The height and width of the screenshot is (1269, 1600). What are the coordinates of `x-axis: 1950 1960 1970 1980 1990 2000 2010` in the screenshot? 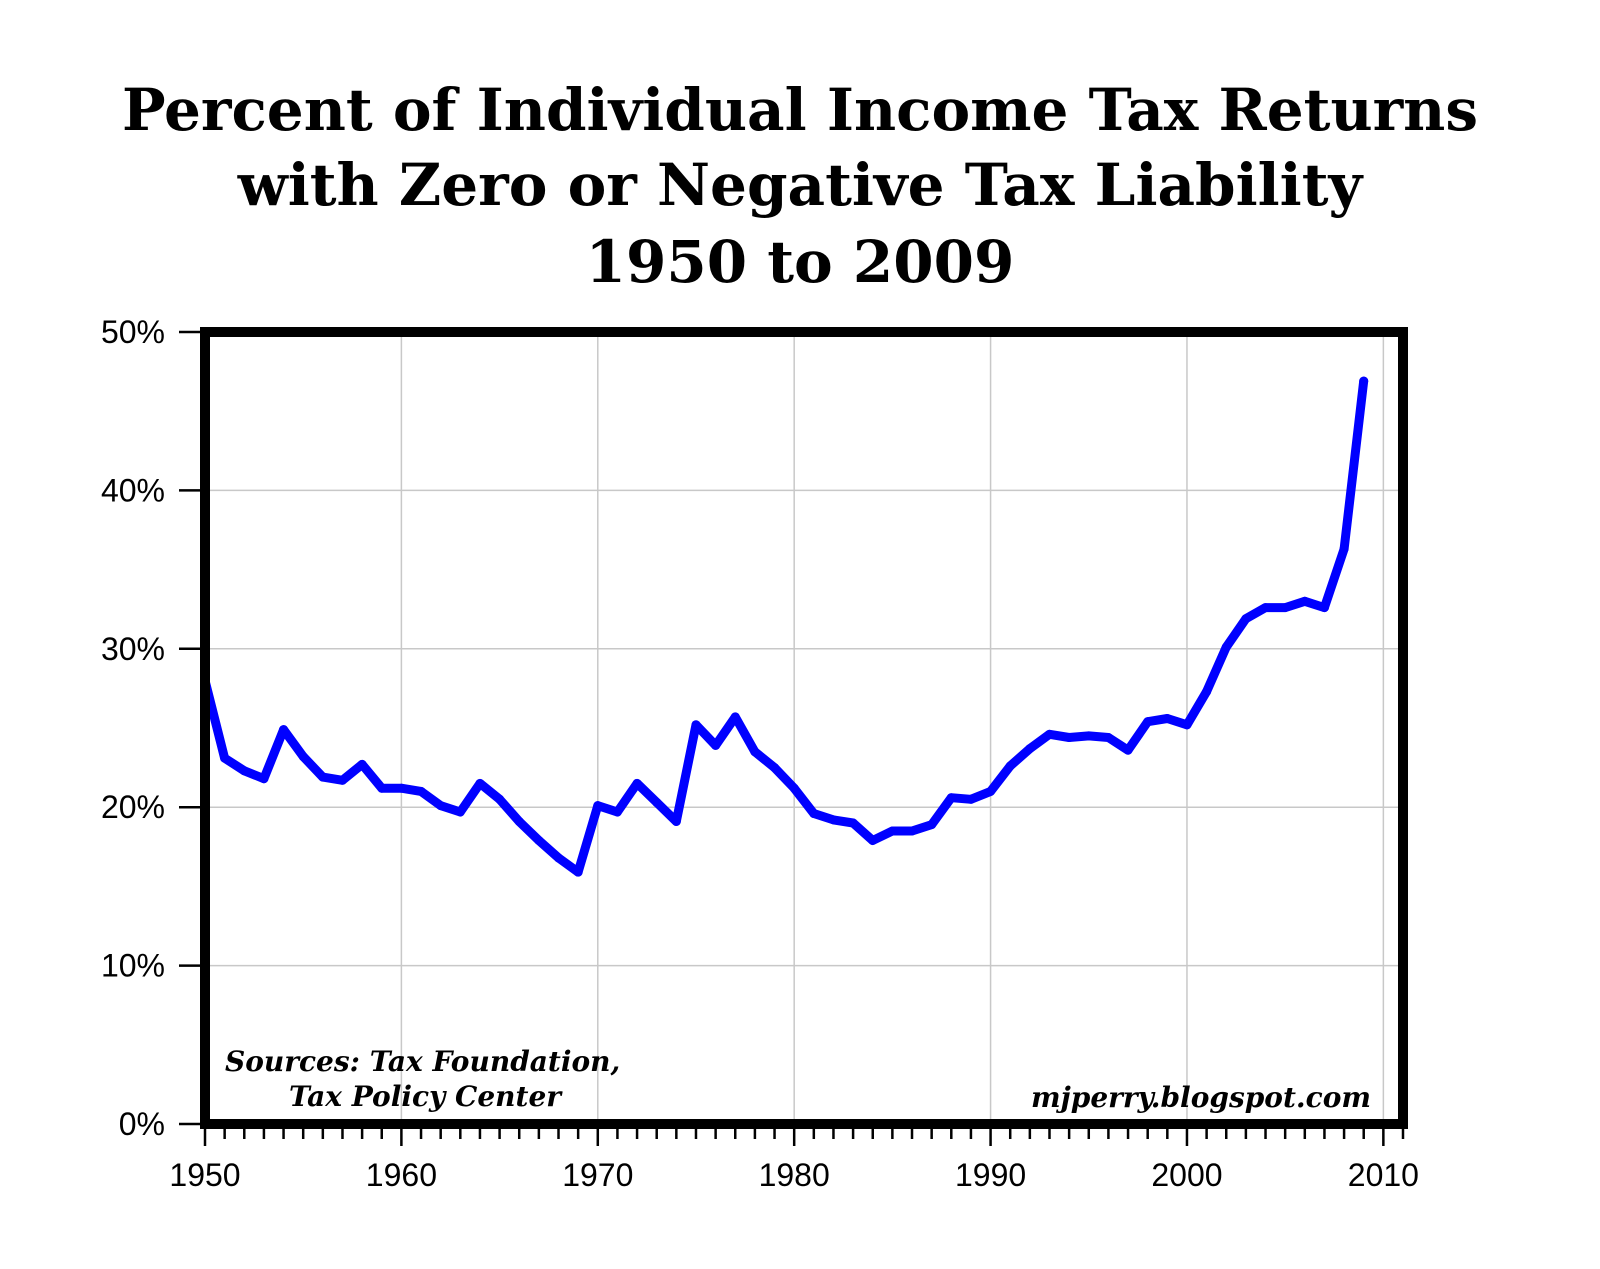 It's located at (794, 1158).